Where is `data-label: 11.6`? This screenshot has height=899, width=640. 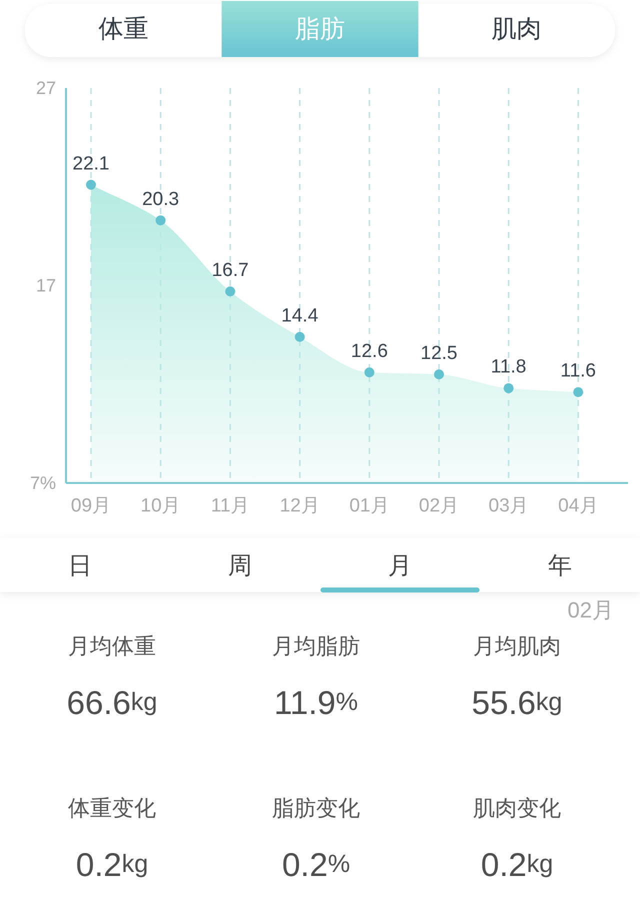 data-label: 11.6 is located at coordinates (578, 371).